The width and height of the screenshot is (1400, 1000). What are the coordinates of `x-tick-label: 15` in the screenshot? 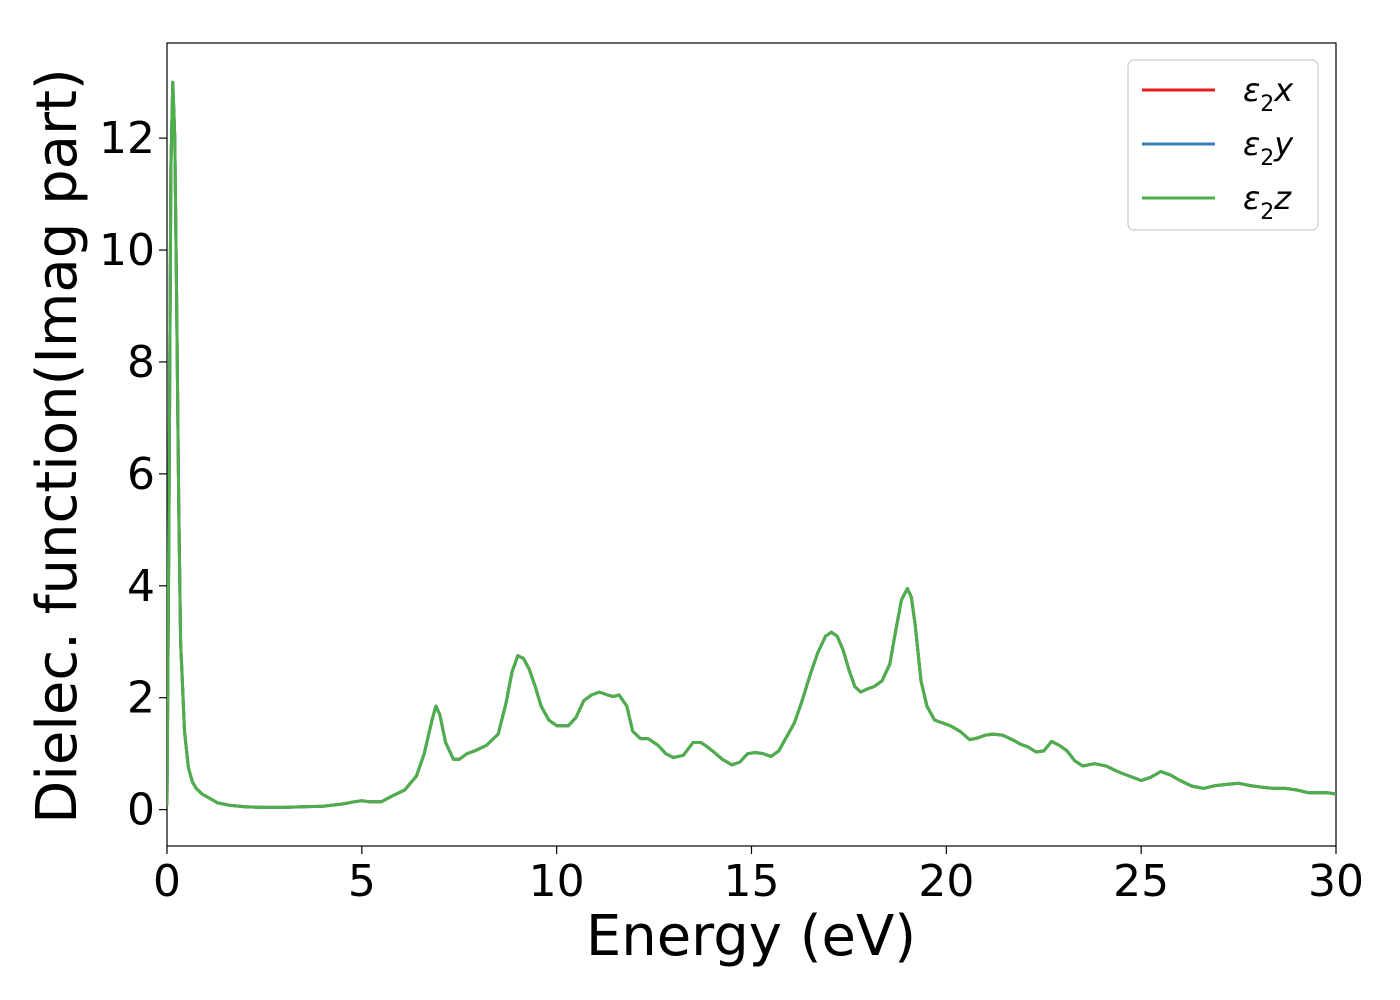 It's located at (752, 881).